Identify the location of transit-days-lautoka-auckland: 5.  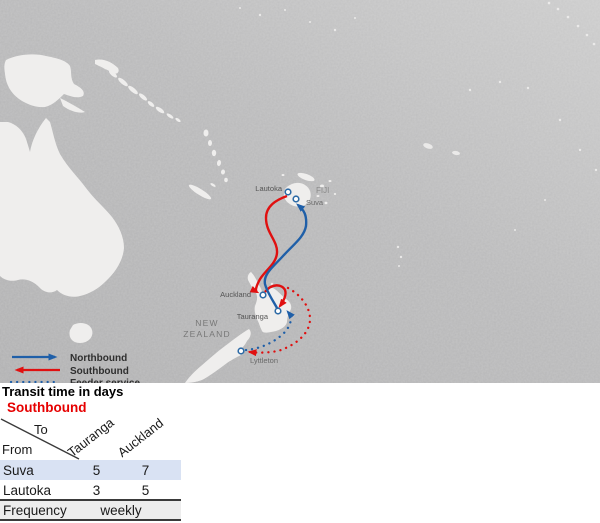
(145, 490).